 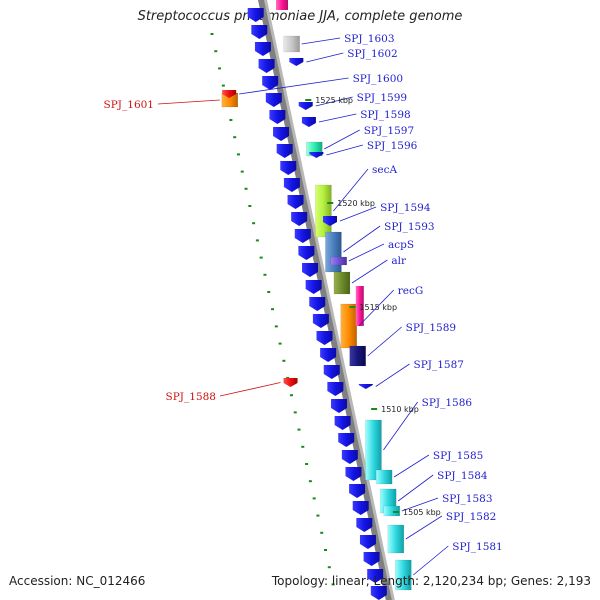 I want to click on gene-label-SPJ_1594: SPJ_1594, so click(x=405, y=208).